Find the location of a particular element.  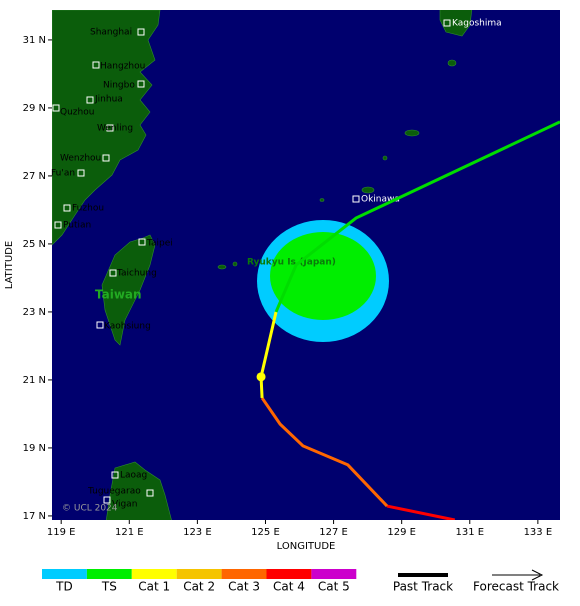

place-label: Quzhou is located at coordinates (77, 113).